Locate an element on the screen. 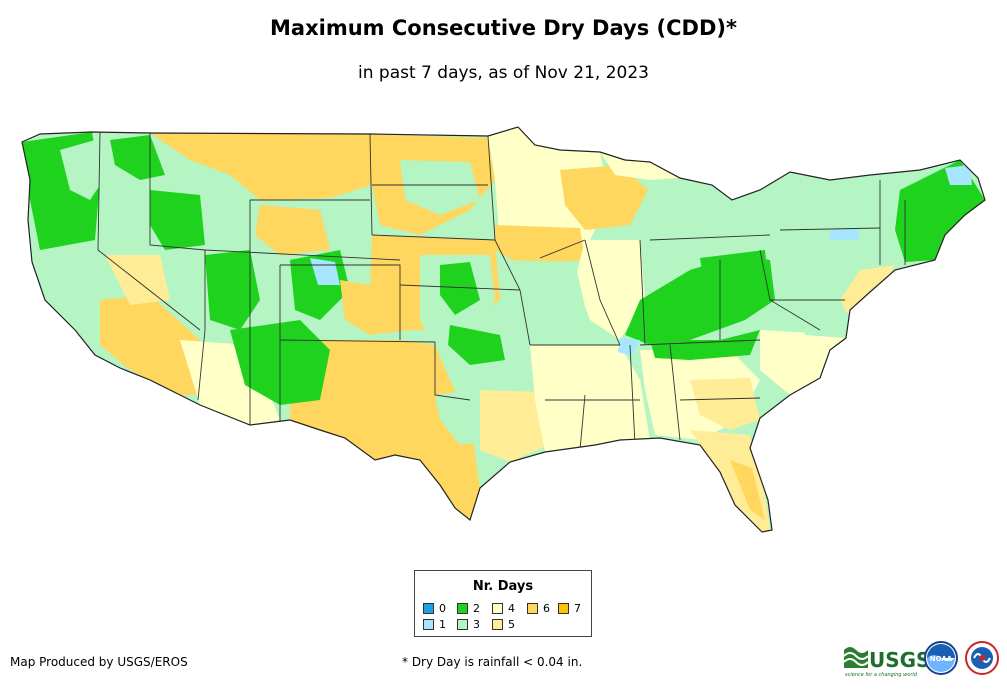 This screenshot has width=1007, height=691. legend-item-3: 3 is located at coordinates (468, 624).